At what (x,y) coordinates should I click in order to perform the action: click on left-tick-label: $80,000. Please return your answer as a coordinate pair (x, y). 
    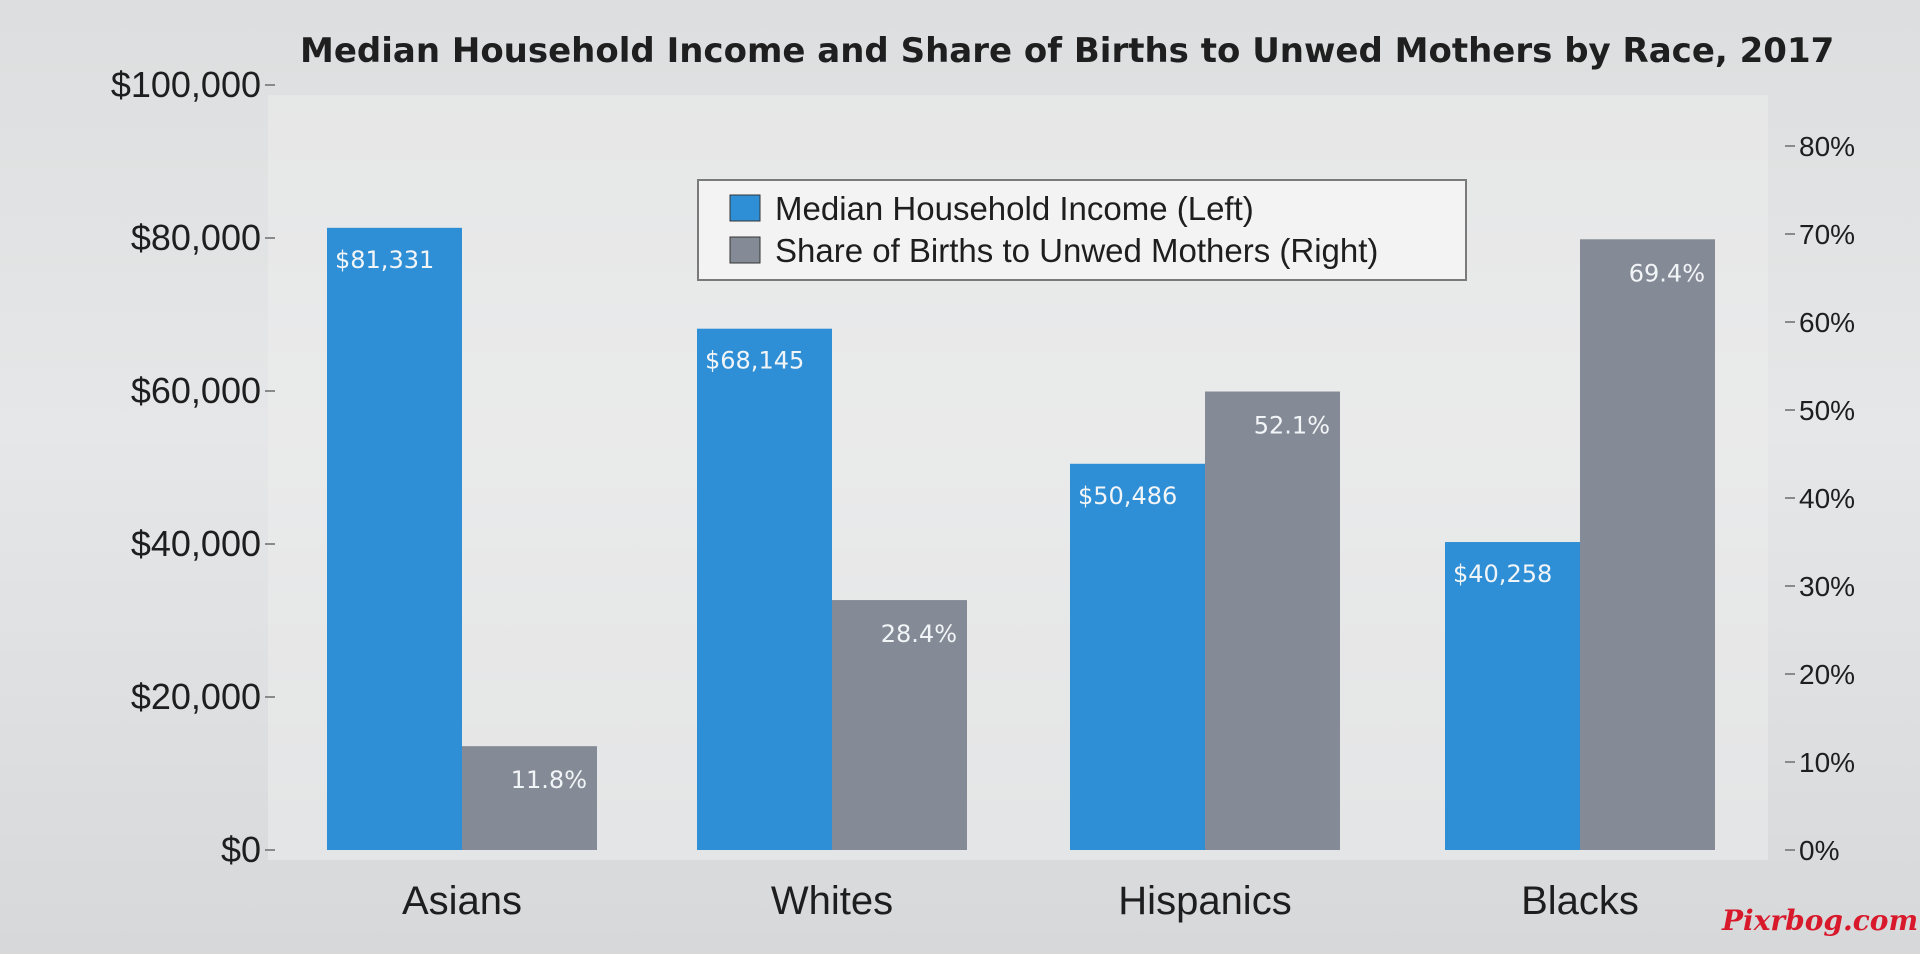
    Looking at the image, I should click on (196, 237).